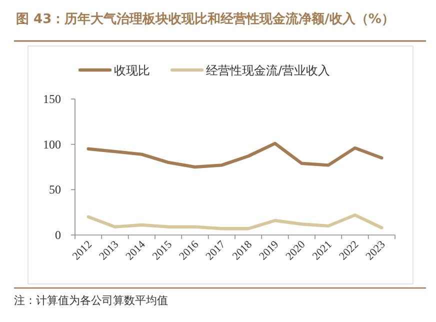  I want to click on y-tick-label: 50, so click(55, 189).